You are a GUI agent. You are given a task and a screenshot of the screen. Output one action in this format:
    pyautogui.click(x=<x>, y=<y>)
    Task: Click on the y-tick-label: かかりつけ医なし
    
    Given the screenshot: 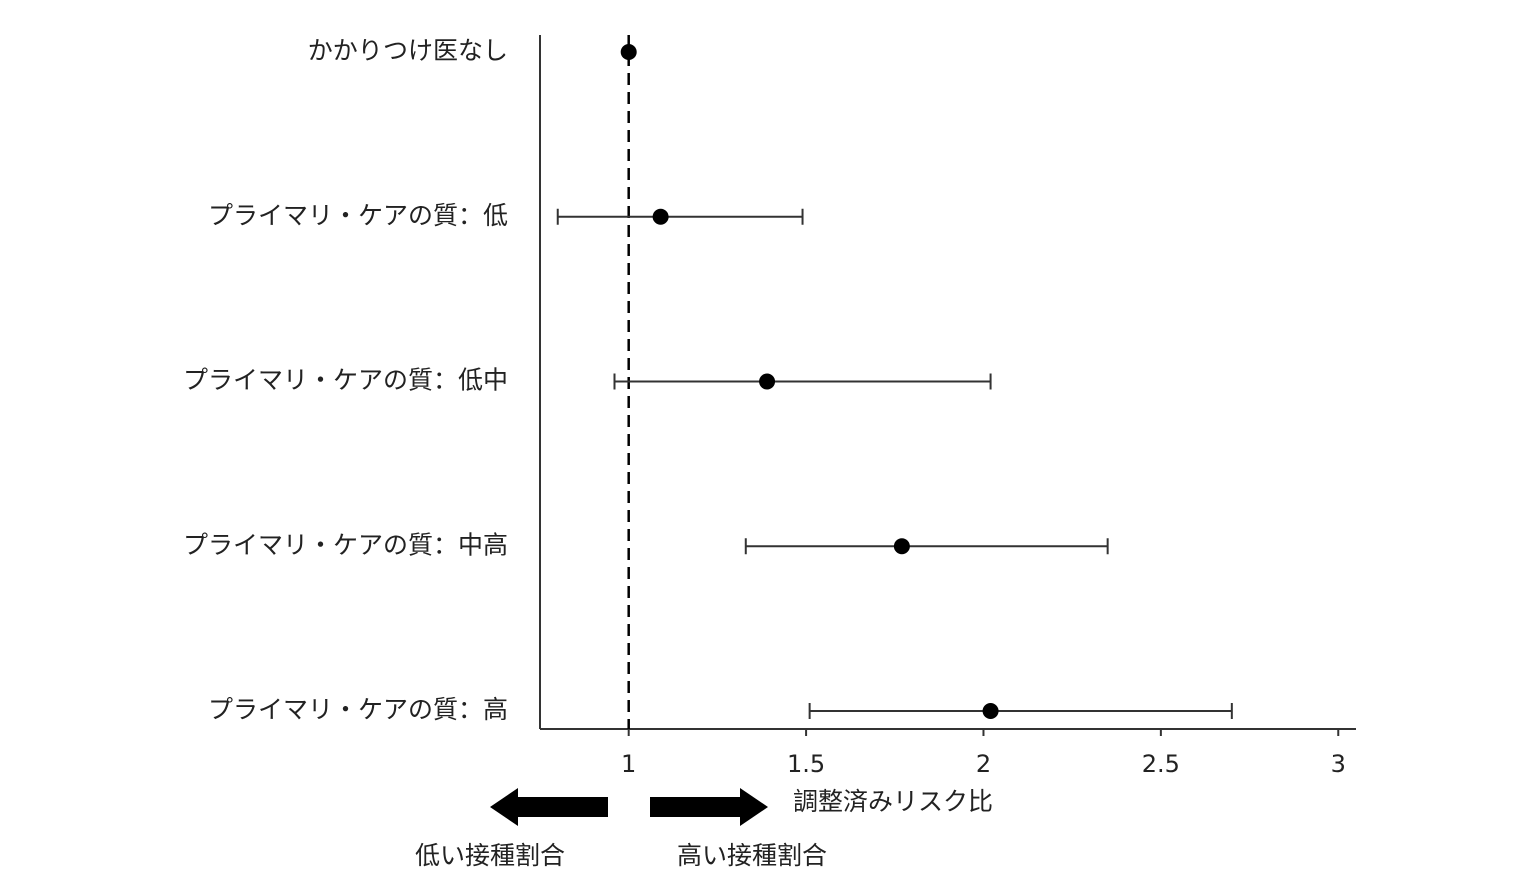 What is the action you would take?
    pyautogui.click(x=408, y=50)
    